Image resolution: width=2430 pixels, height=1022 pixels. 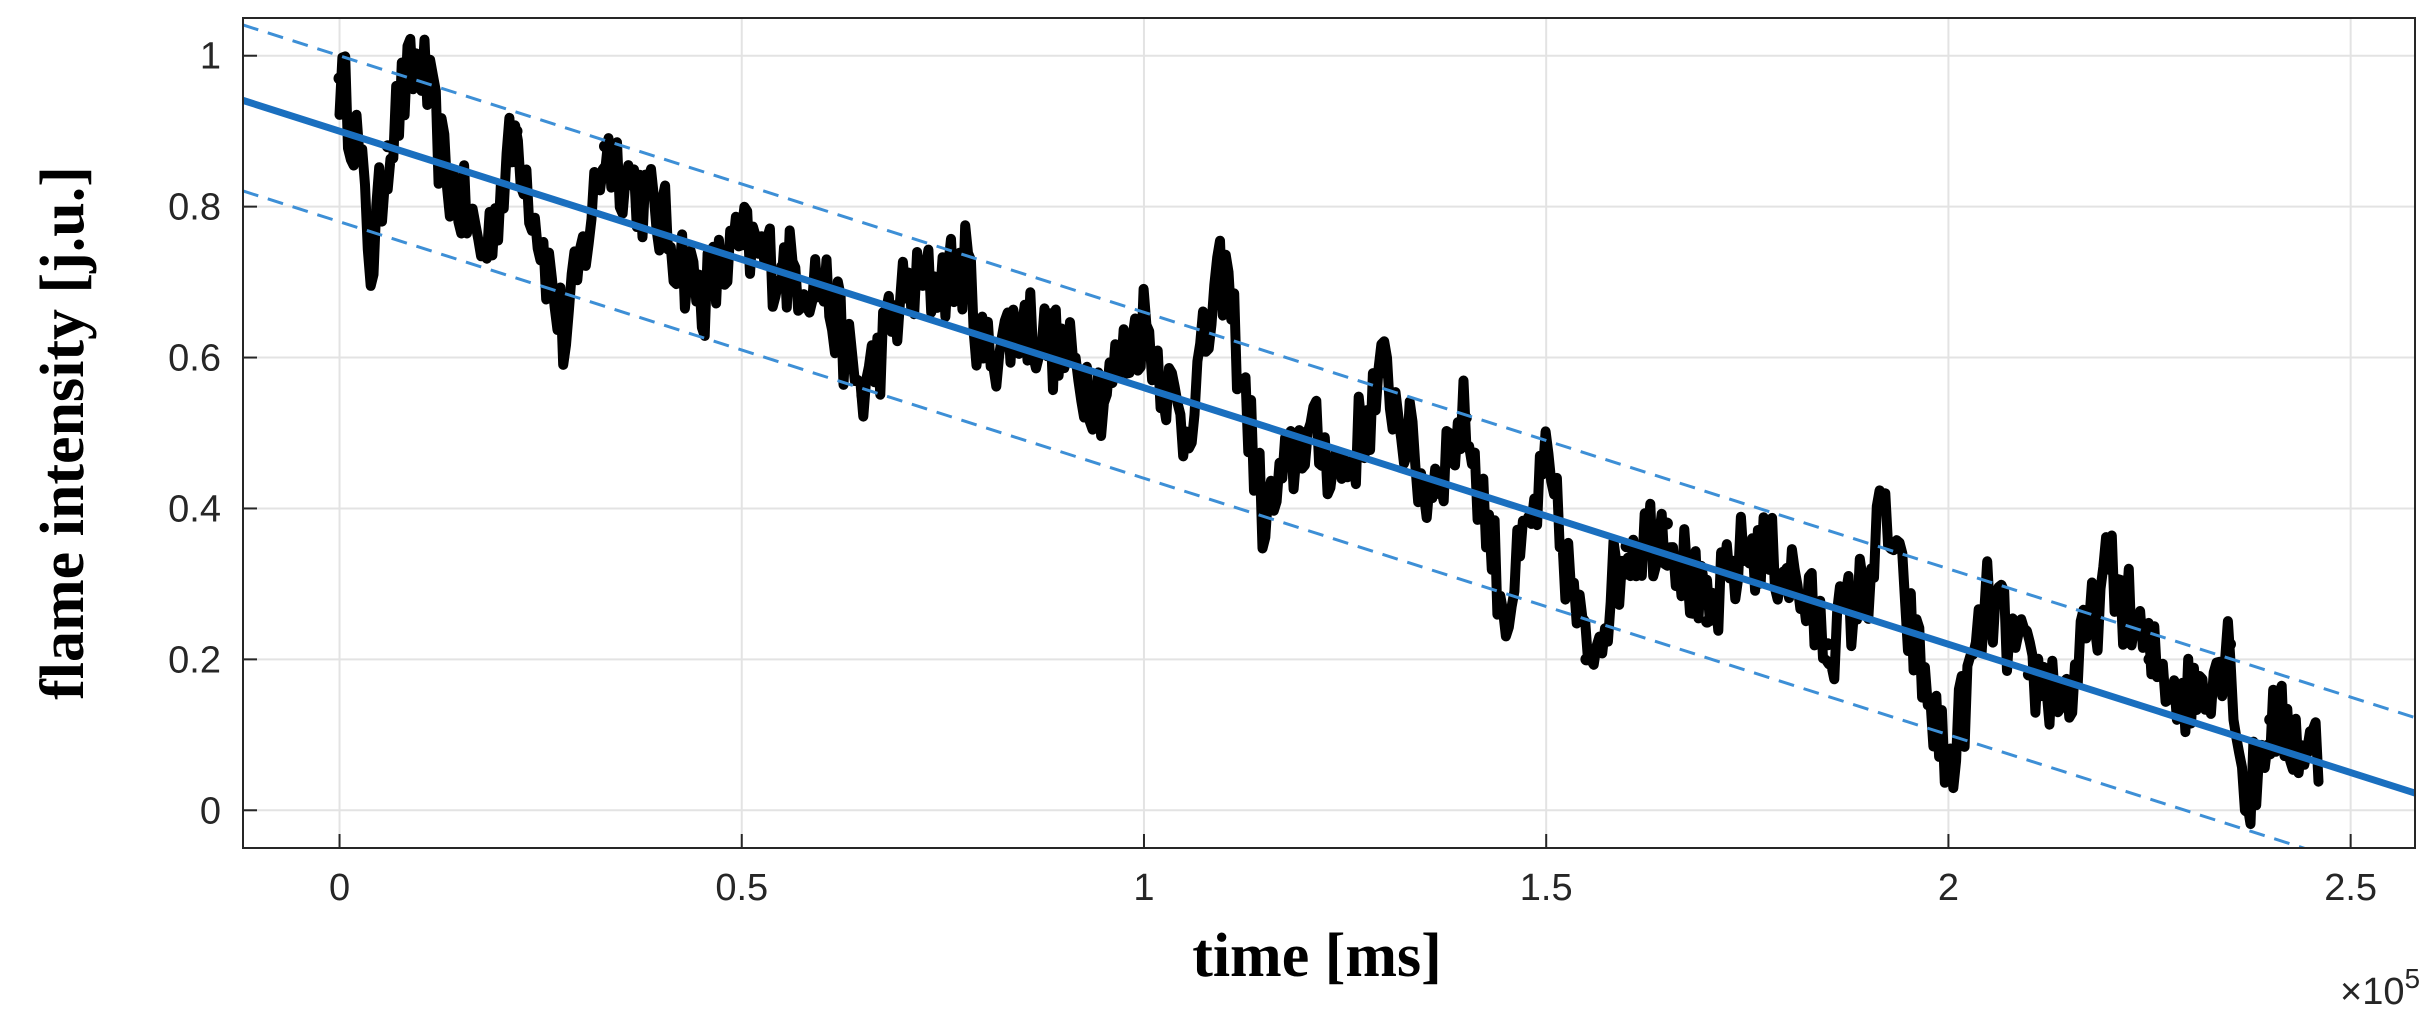 What do you see at coordinates (194, 660) in the screenshot?
I see `y-tick-label: 0.2` at bounding box center [194, 660].